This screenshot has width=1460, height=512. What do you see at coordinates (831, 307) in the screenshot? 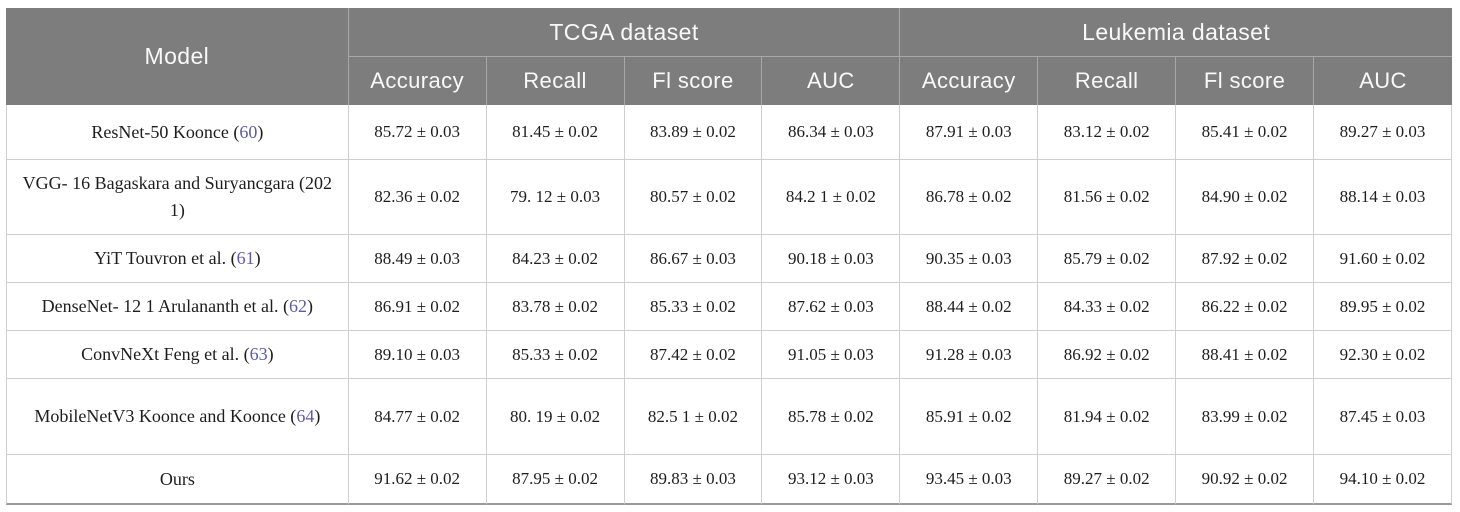
I see `value-cell: 87.62 ± 0.03` at bounding box center [831, 307].